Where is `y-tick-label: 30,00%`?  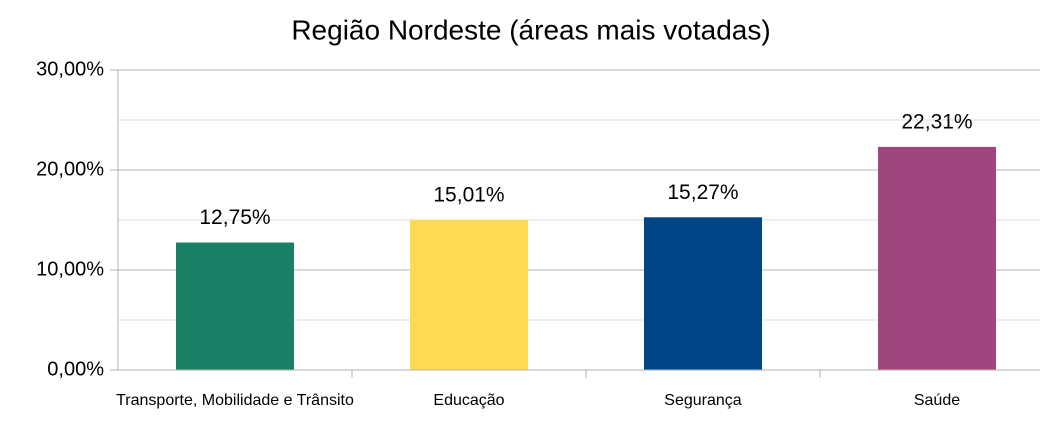 y-tick-label: 30,00% is located at coordinates (70, 69).